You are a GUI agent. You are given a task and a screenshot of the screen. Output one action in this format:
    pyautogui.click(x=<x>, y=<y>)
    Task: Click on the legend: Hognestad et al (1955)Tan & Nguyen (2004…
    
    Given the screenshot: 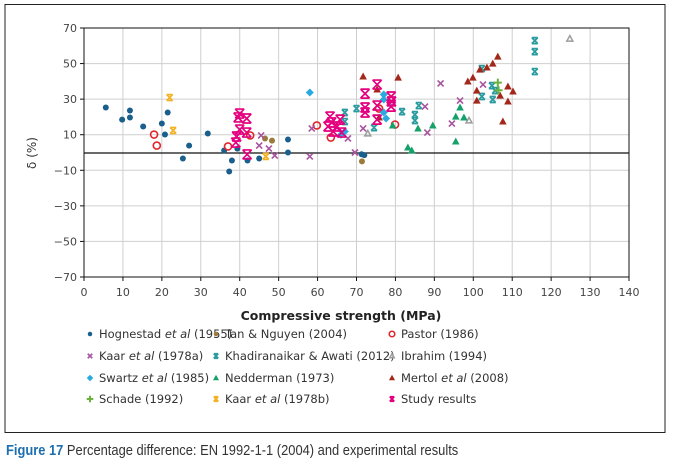 What is the action you would take?
    pyautogui.click(x=297, y=366)
    